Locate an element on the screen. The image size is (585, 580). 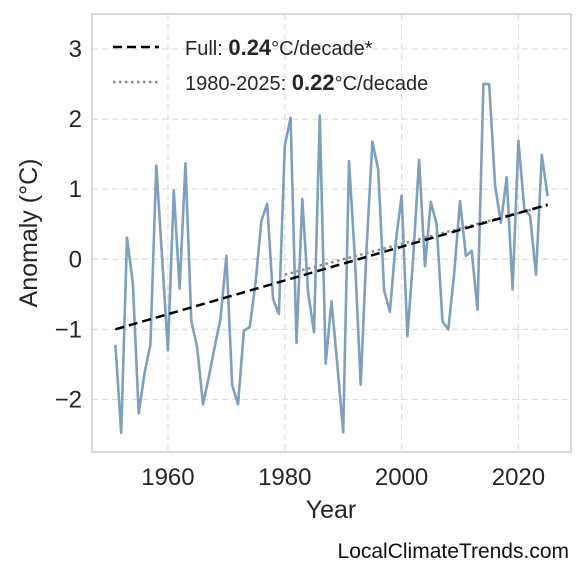
y-axis-title: Anomaly (°C) is located at coordinates (29, 233).